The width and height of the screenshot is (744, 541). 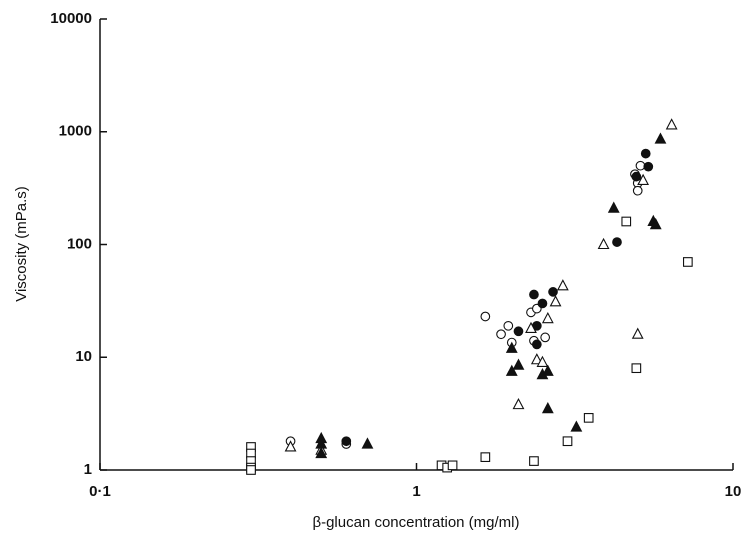 What do you see at coordinates (100, 491) in the screenshot?
I see `x-tick-label: 0·1` at bounding box center [100, 491].